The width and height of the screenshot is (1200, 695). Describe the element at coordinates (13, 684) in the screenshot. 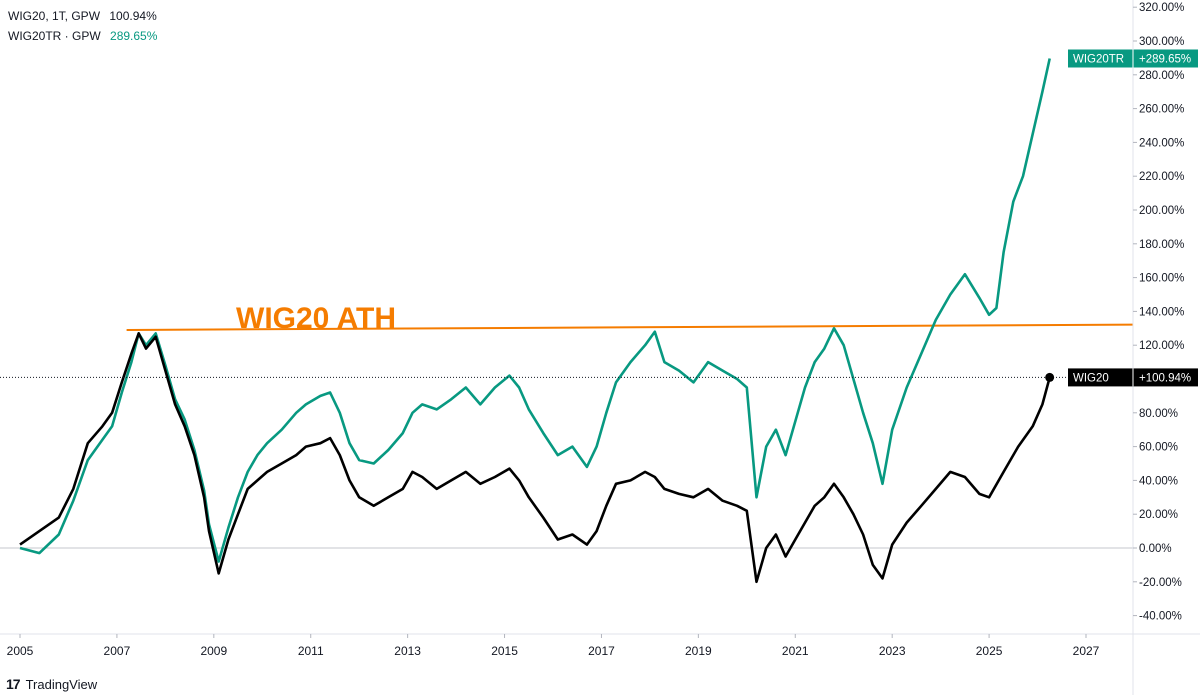

I see `tradingview-mark-icon: 17` at that location.